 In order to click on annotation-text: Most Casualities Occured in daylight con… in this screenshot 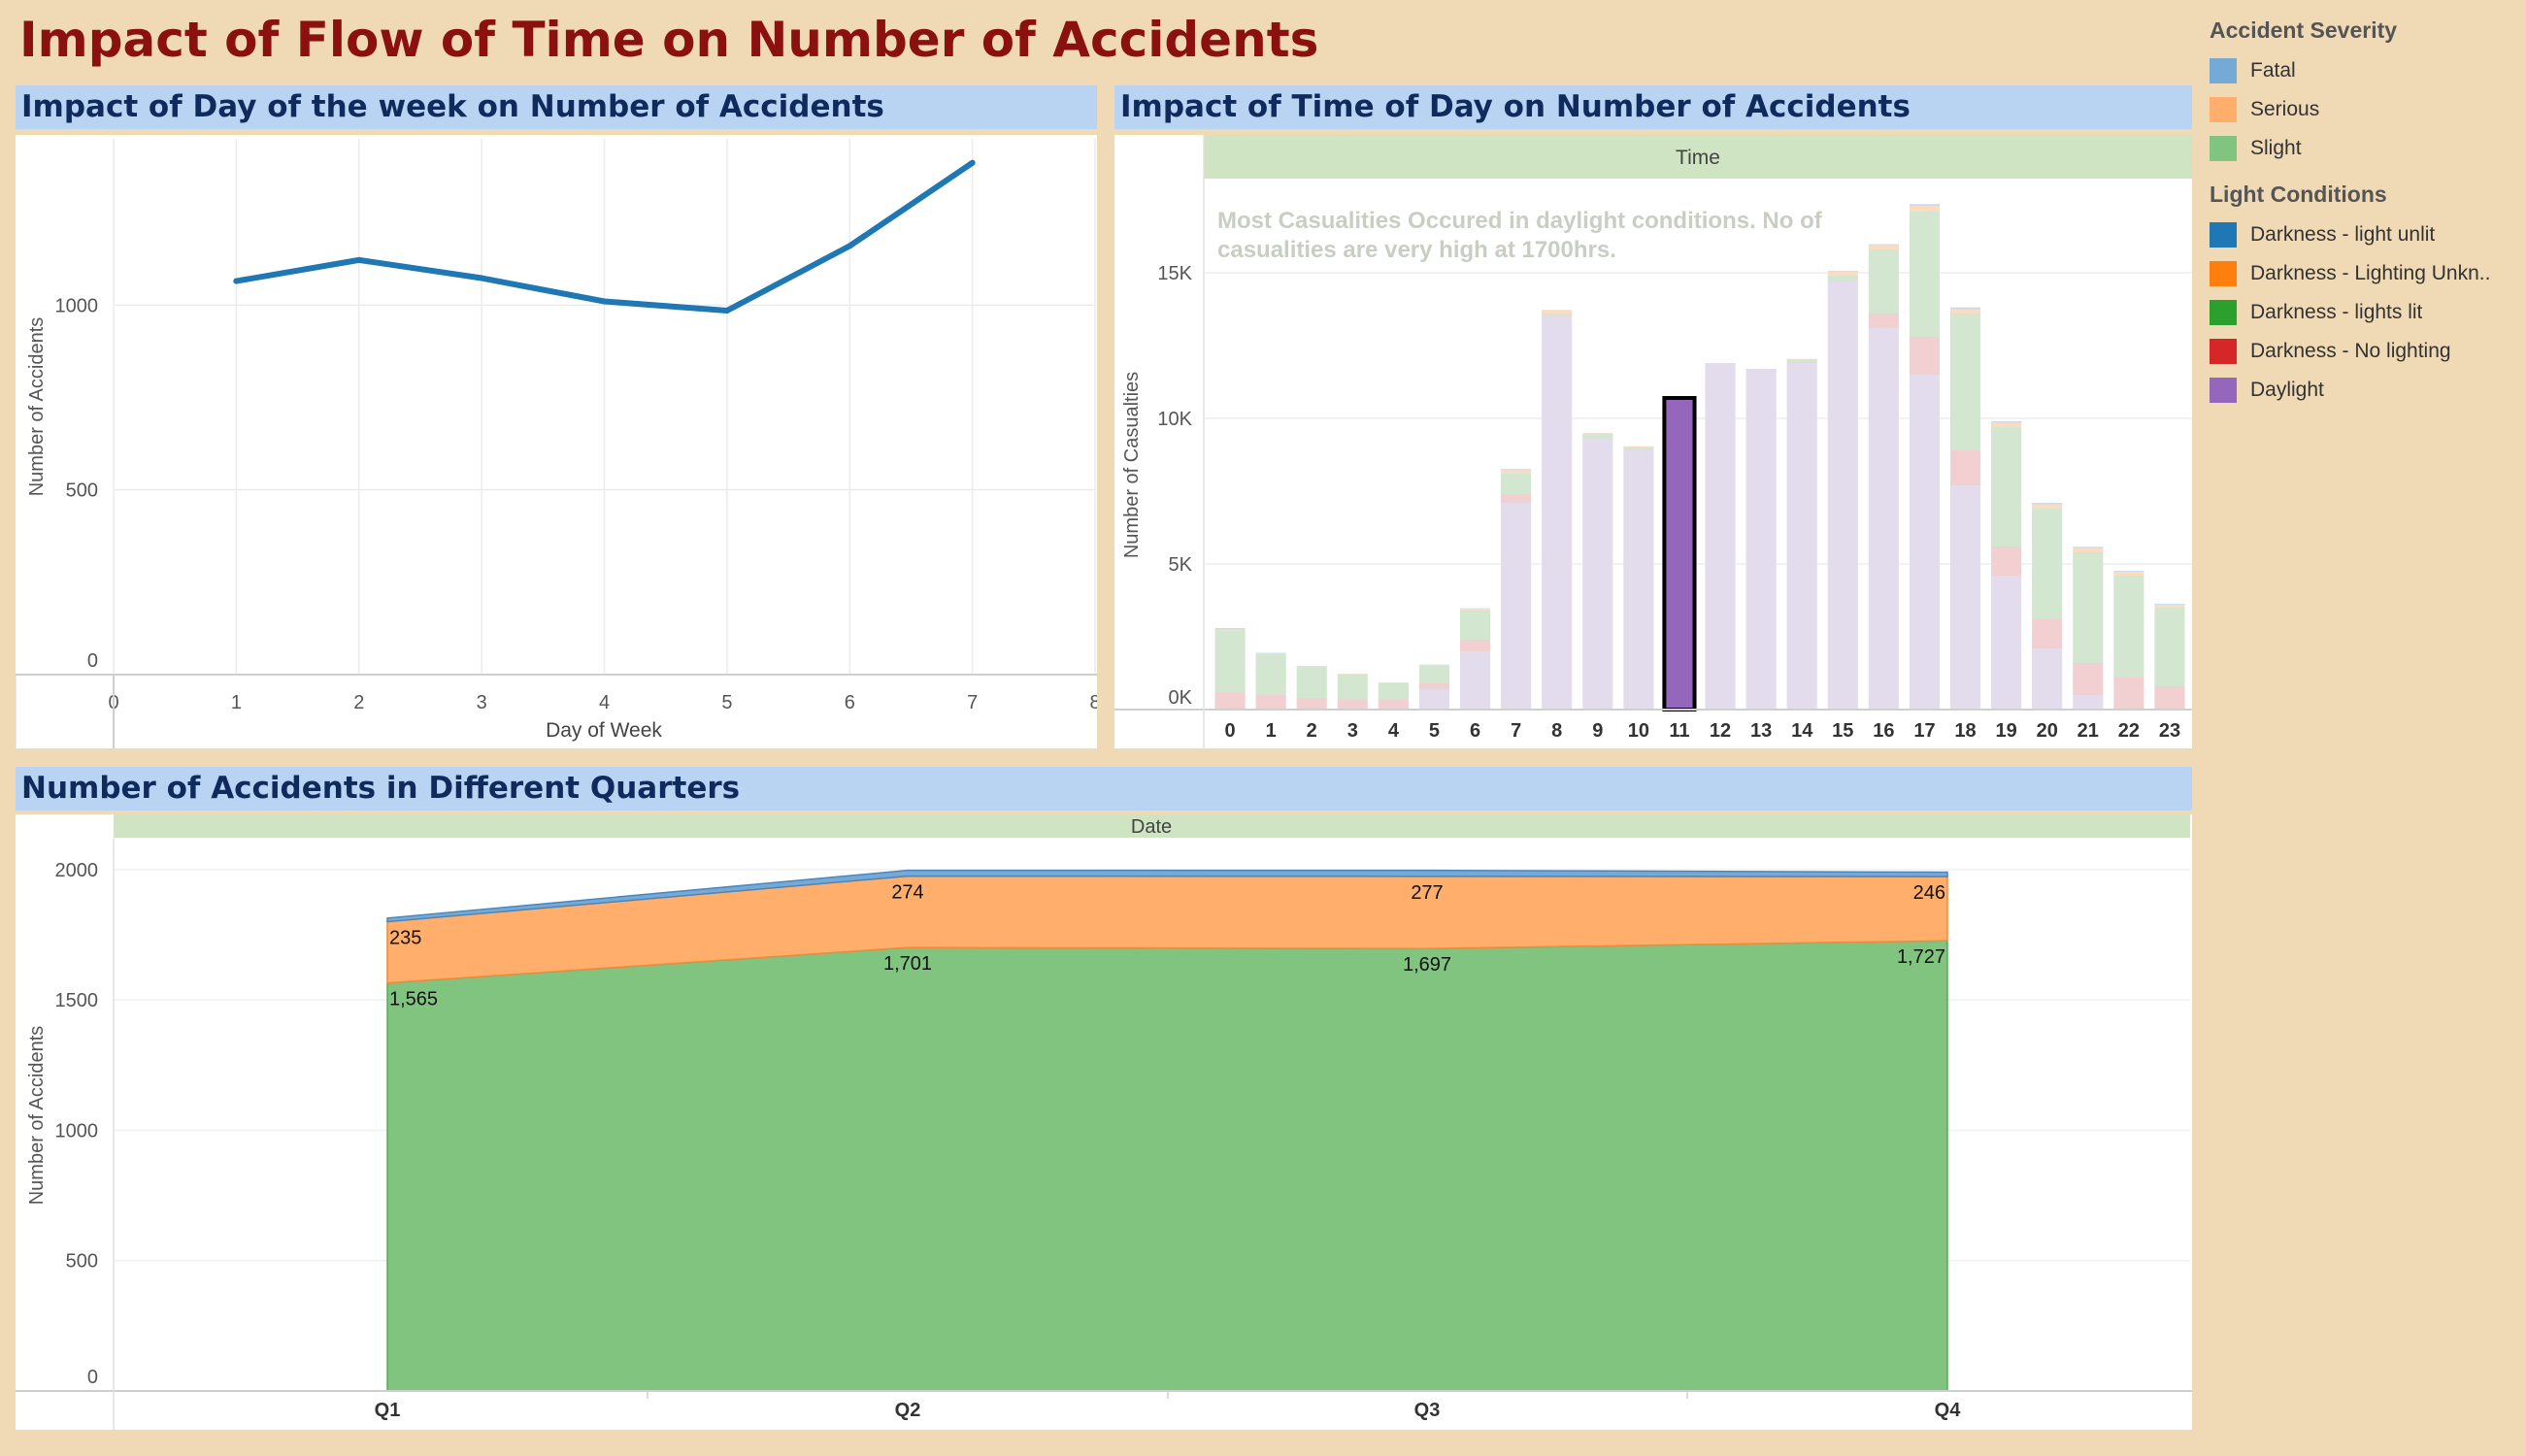, I will do `click(1520, 235)`.